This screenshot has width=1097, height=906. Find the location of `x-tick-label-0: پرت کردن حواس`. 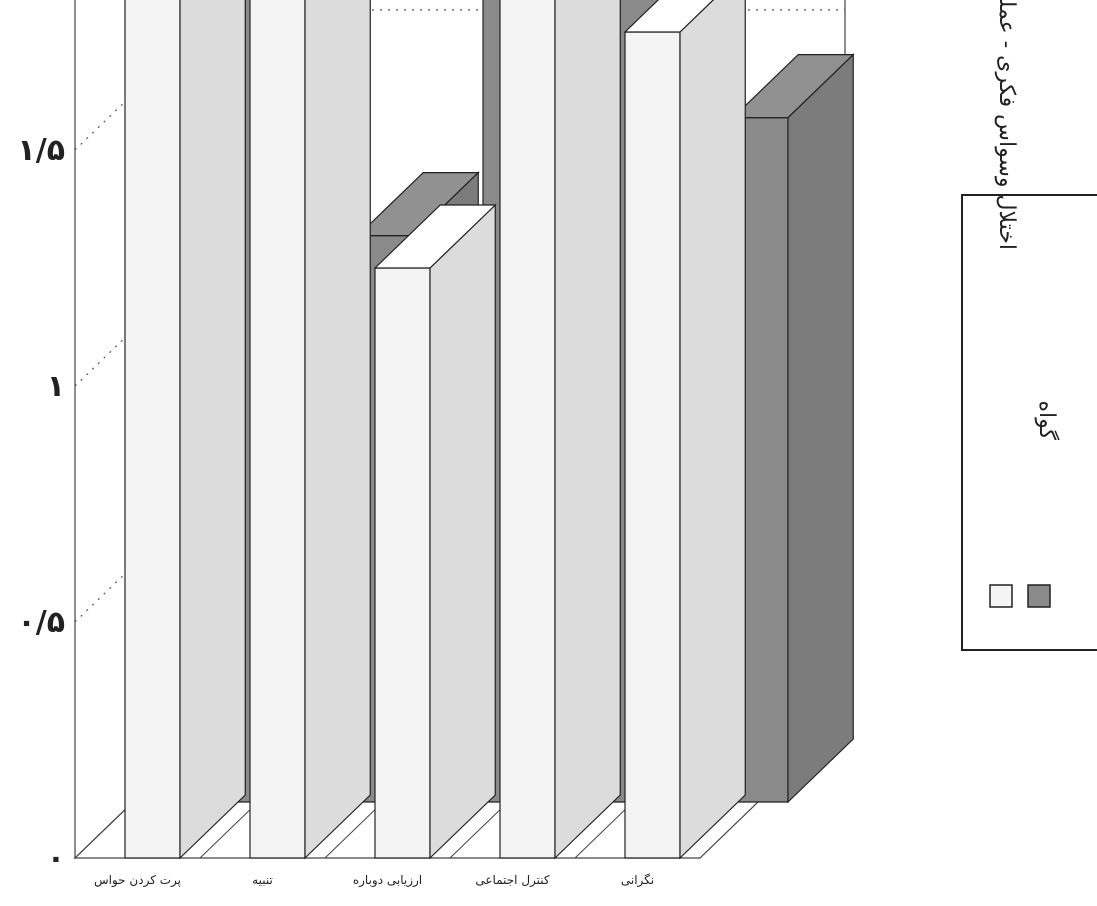

x-tick-label-0: پرت کردن حواس is located at coordinates (137, 880).